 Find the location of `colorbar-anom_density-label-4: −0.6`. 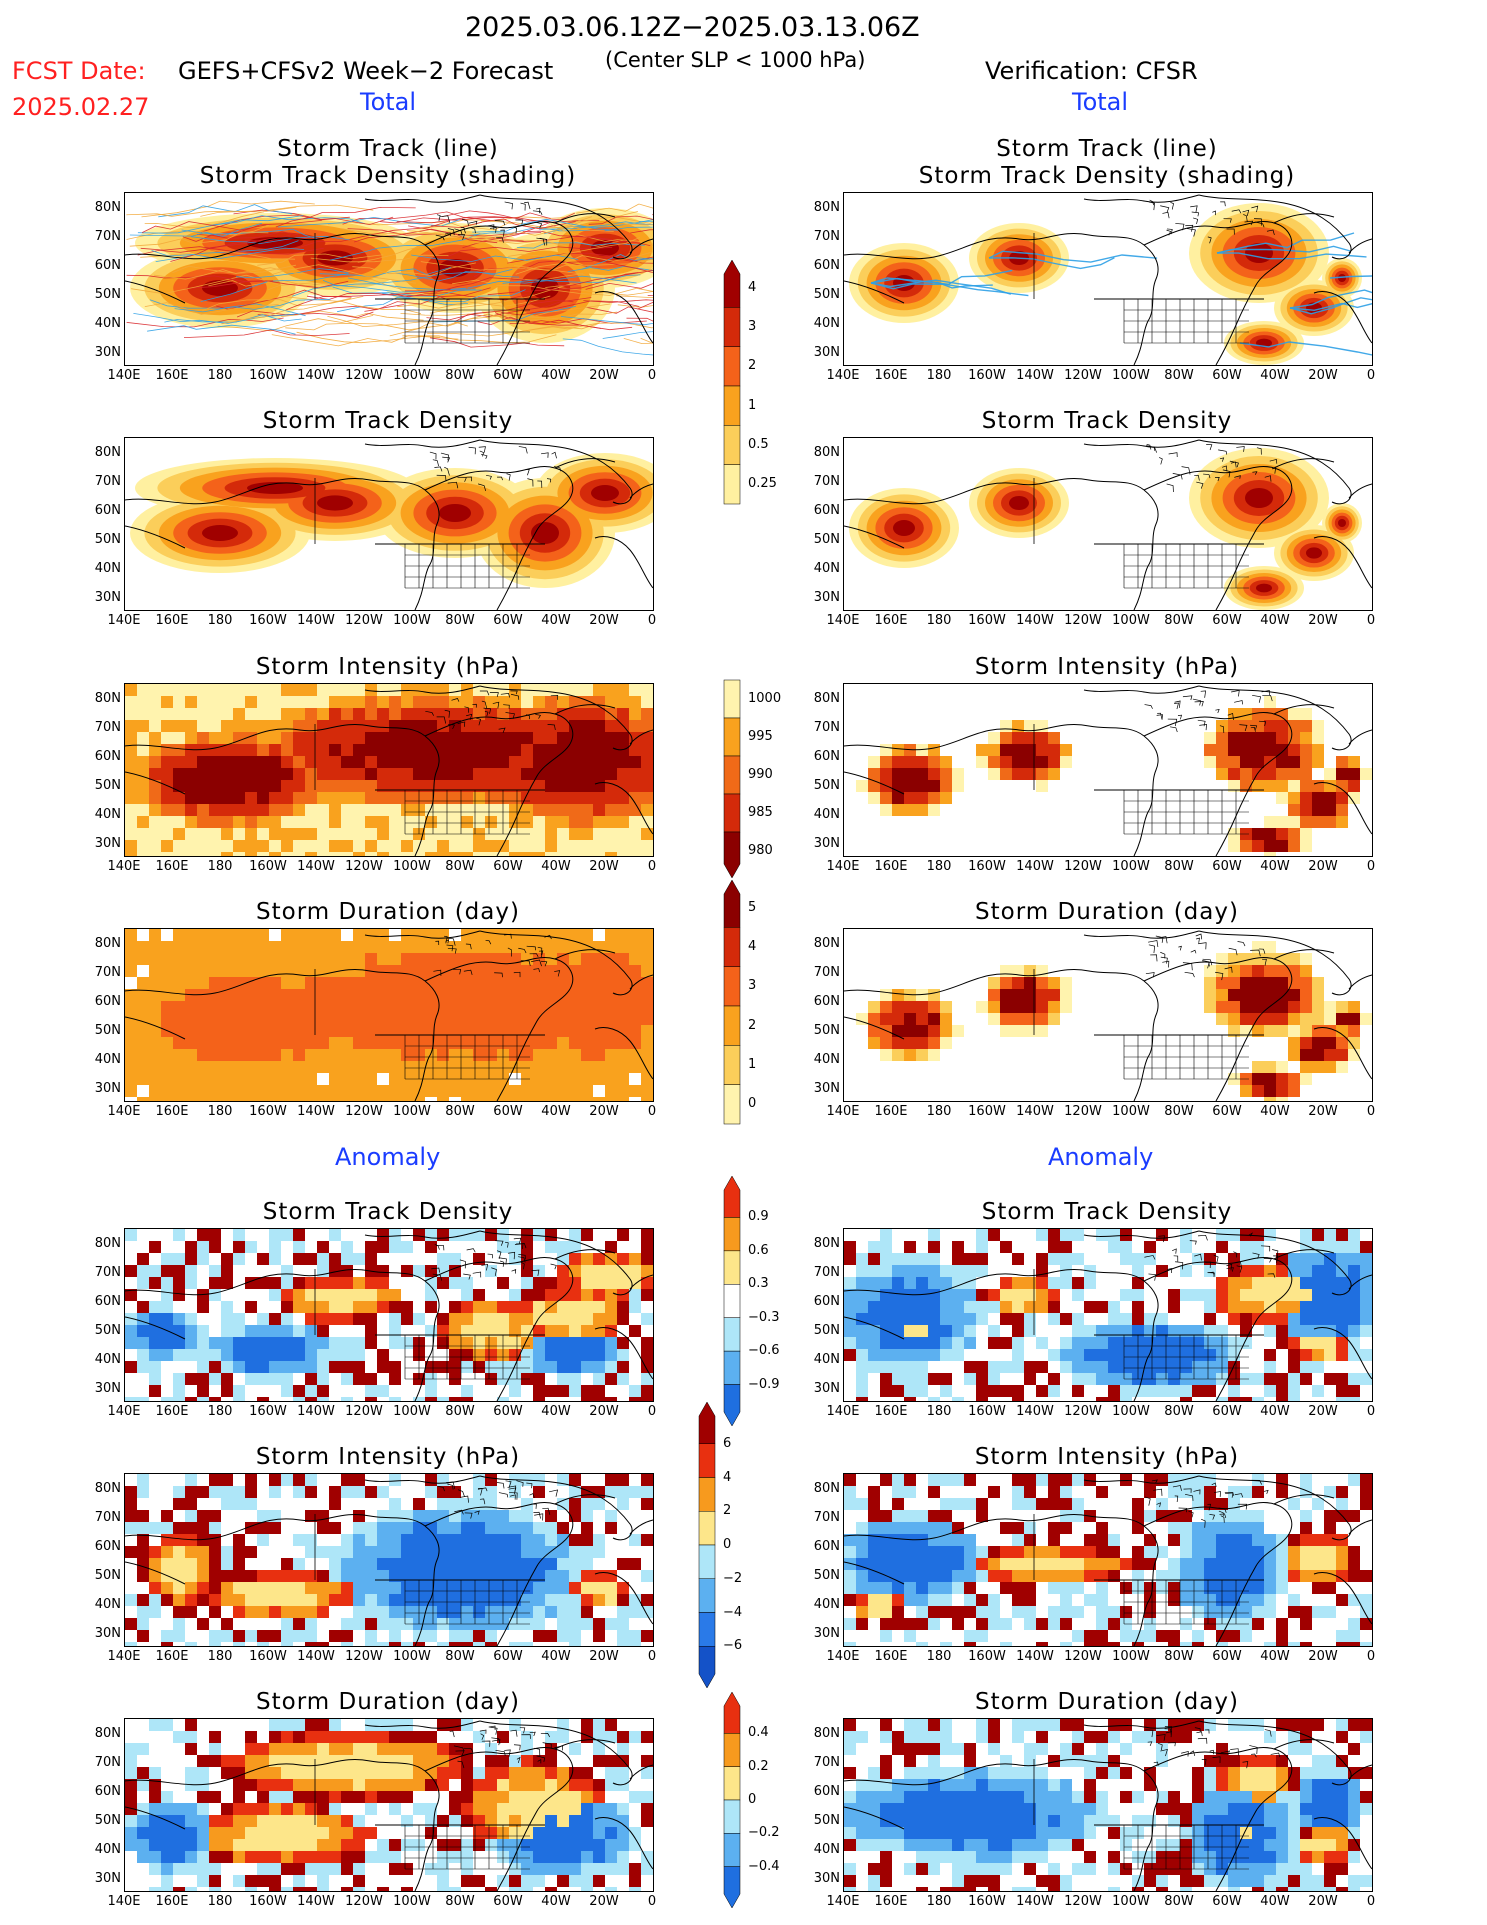

colorbar-anom_density-label-4: −0.6 is located at coordinates (764, 1351).